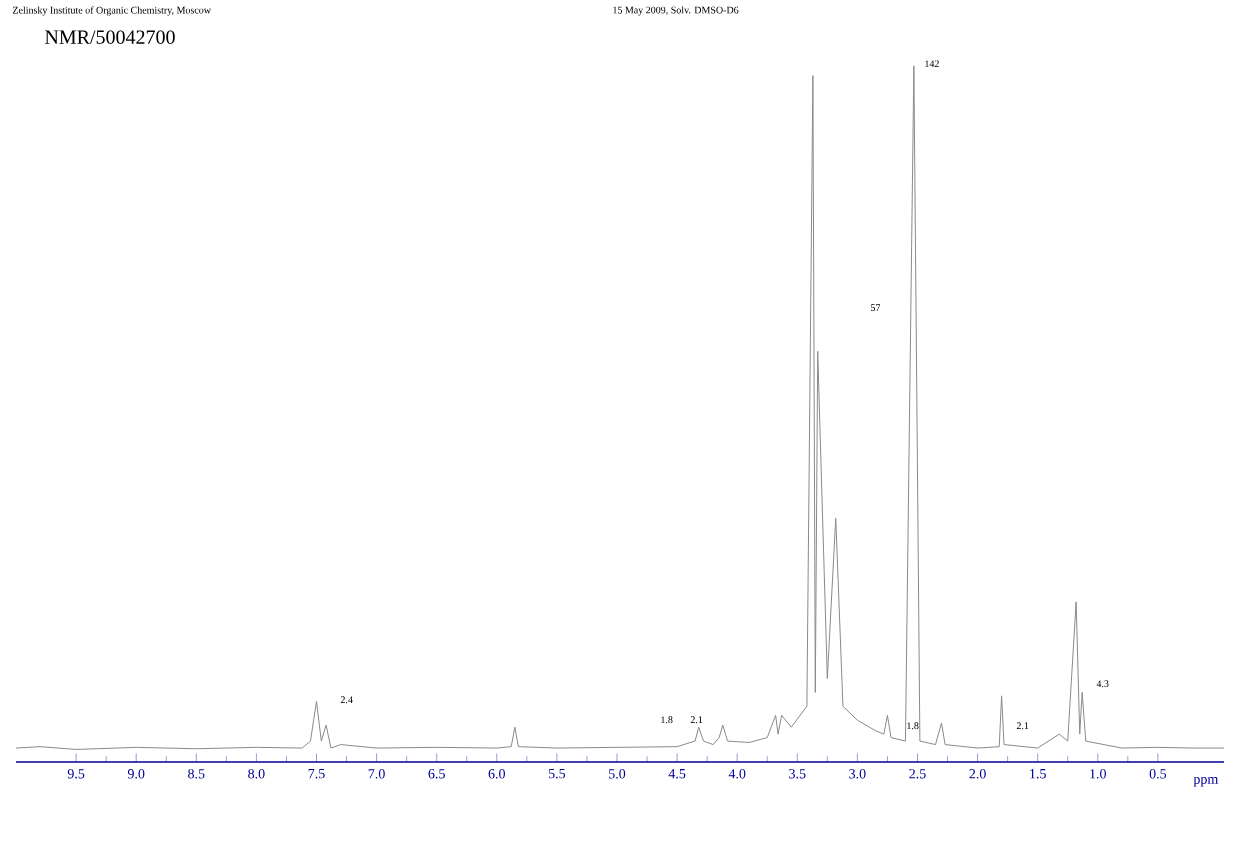 The height and width of the screenshot is (850, 1248). What do you see at coordinates (109, 37) in the screenshot?
I see `chart-title: NMR/50042700` at bounding box center [109, 37].